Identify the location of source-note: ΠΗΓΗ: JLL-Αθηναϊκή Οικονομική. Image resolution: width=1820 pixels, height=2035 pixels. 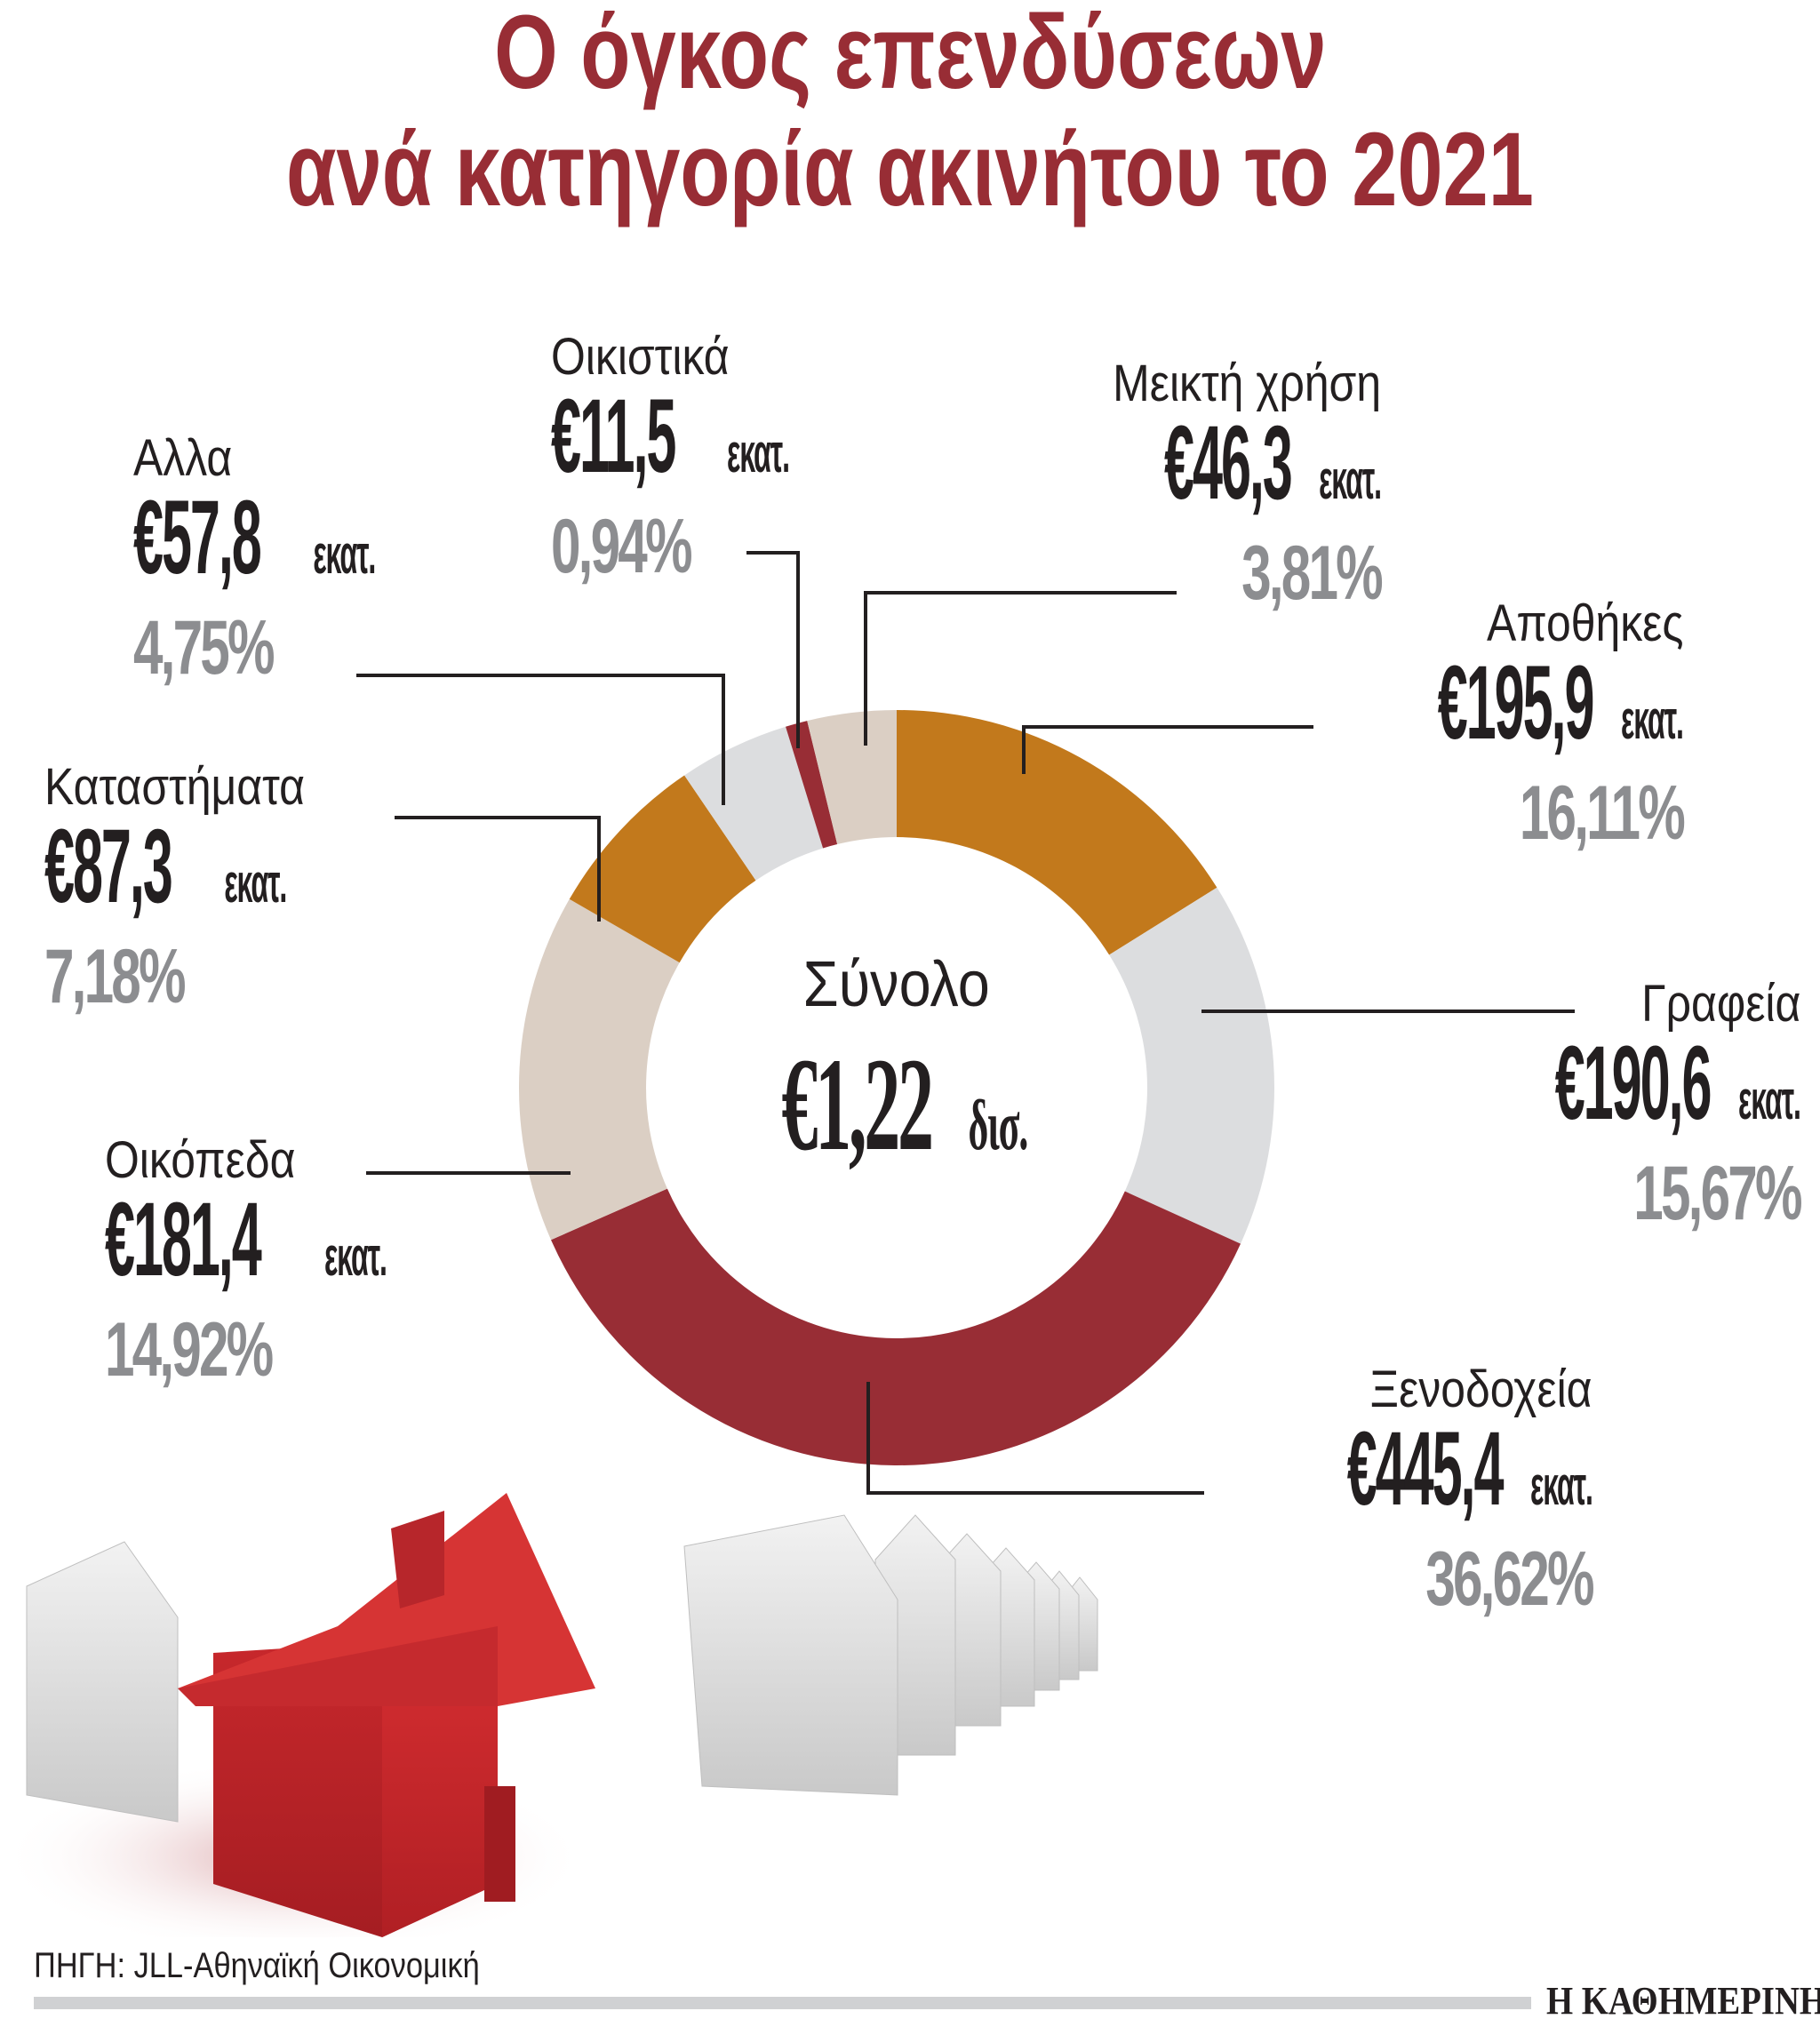
(257, 1966).